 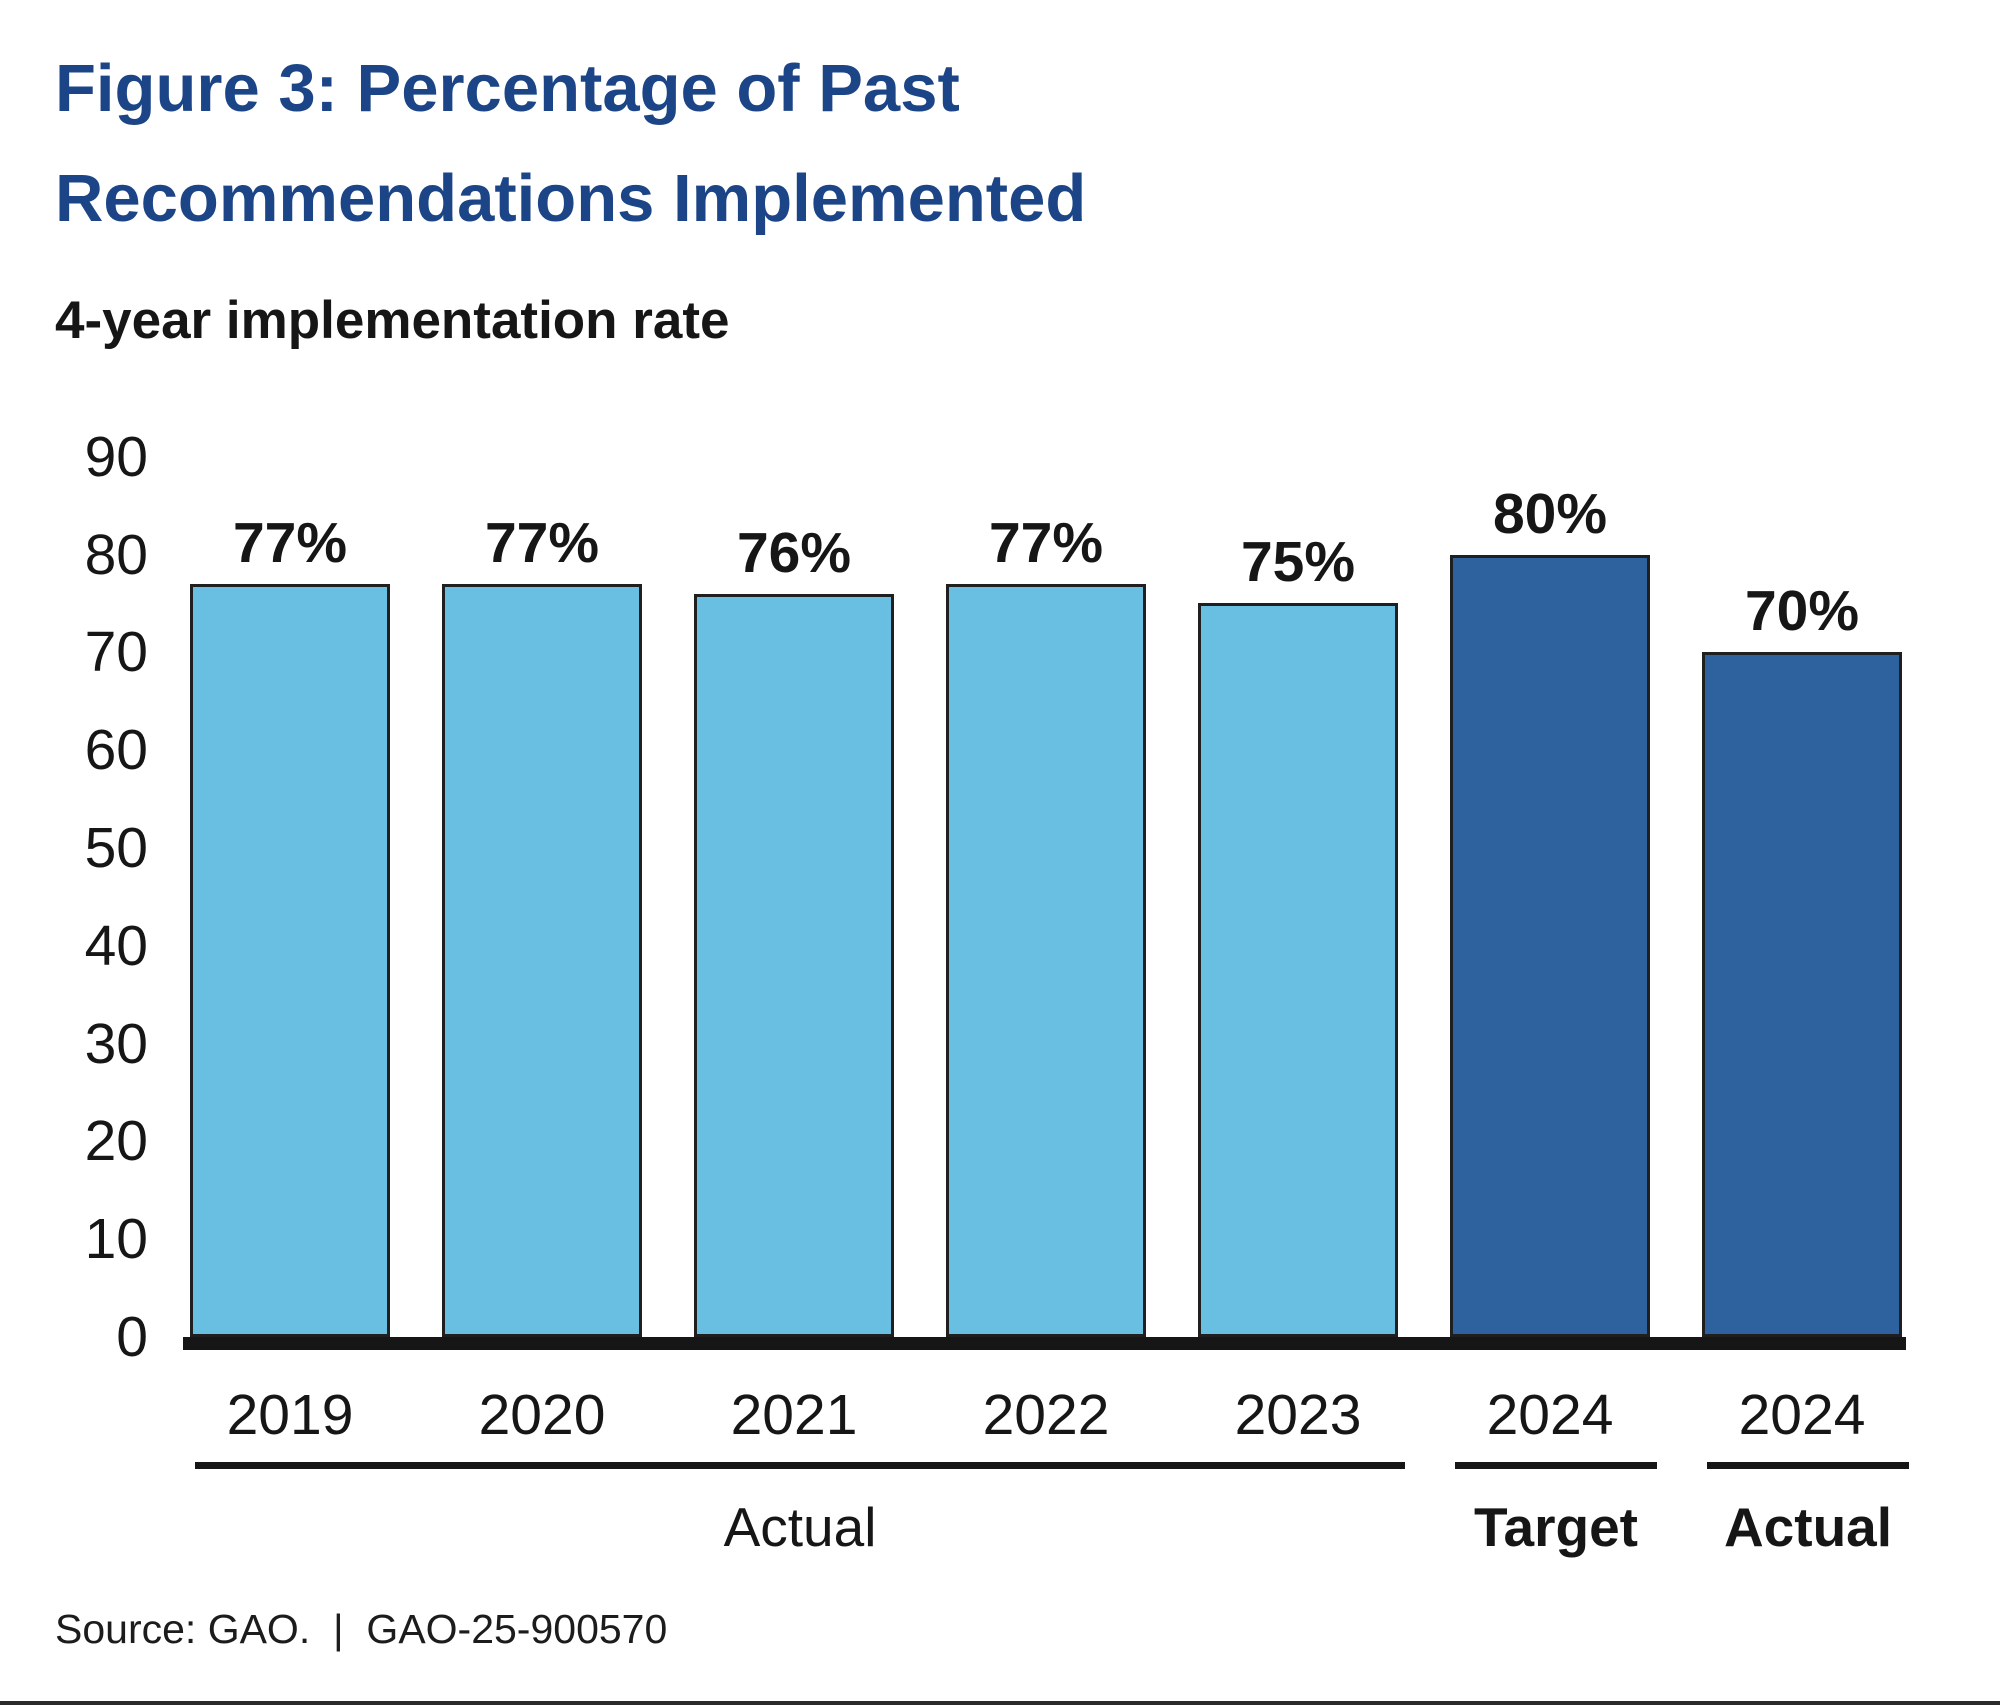 What do you see at coordinates (116, 1141) in the screenshot?
I see `y-axis-tick-label: 20` at bounding box center [116, 1141].